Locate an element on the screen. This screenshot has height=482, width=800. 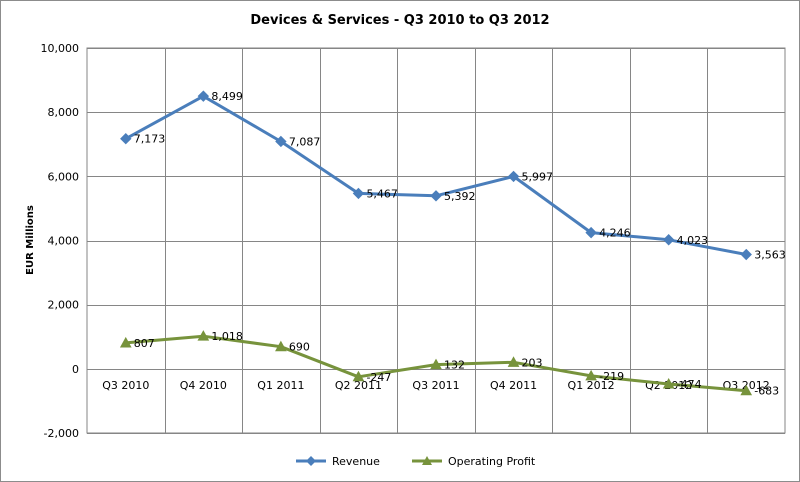
revenue-data-label: 3,563 is located at coordinates (770, 255).